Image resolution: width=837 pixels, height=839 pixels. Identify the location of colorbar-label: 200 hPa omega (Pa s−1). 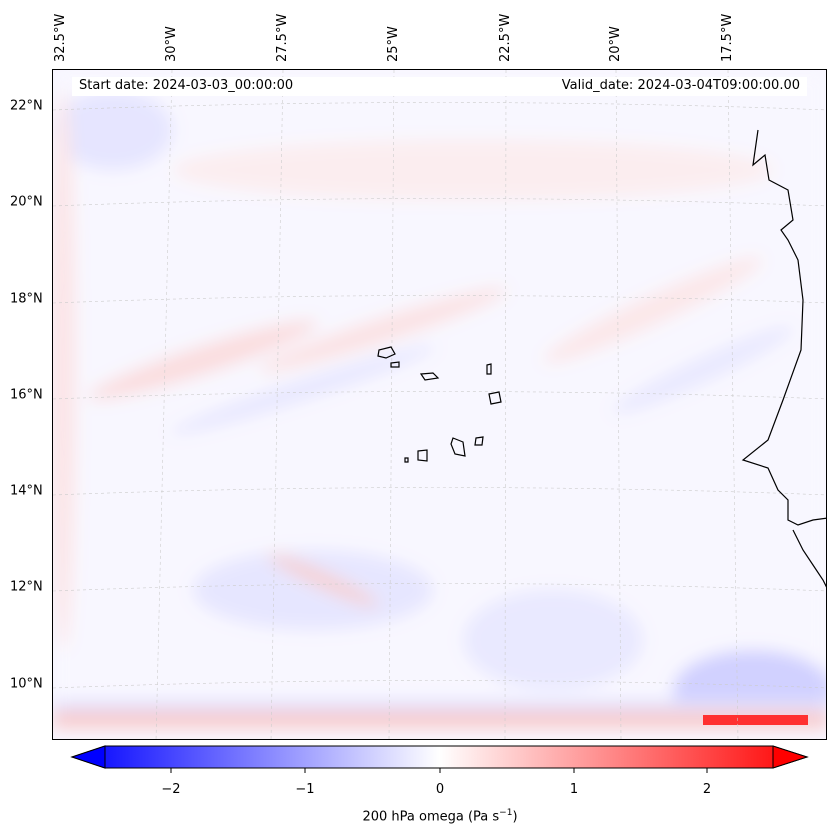
(439, 816).